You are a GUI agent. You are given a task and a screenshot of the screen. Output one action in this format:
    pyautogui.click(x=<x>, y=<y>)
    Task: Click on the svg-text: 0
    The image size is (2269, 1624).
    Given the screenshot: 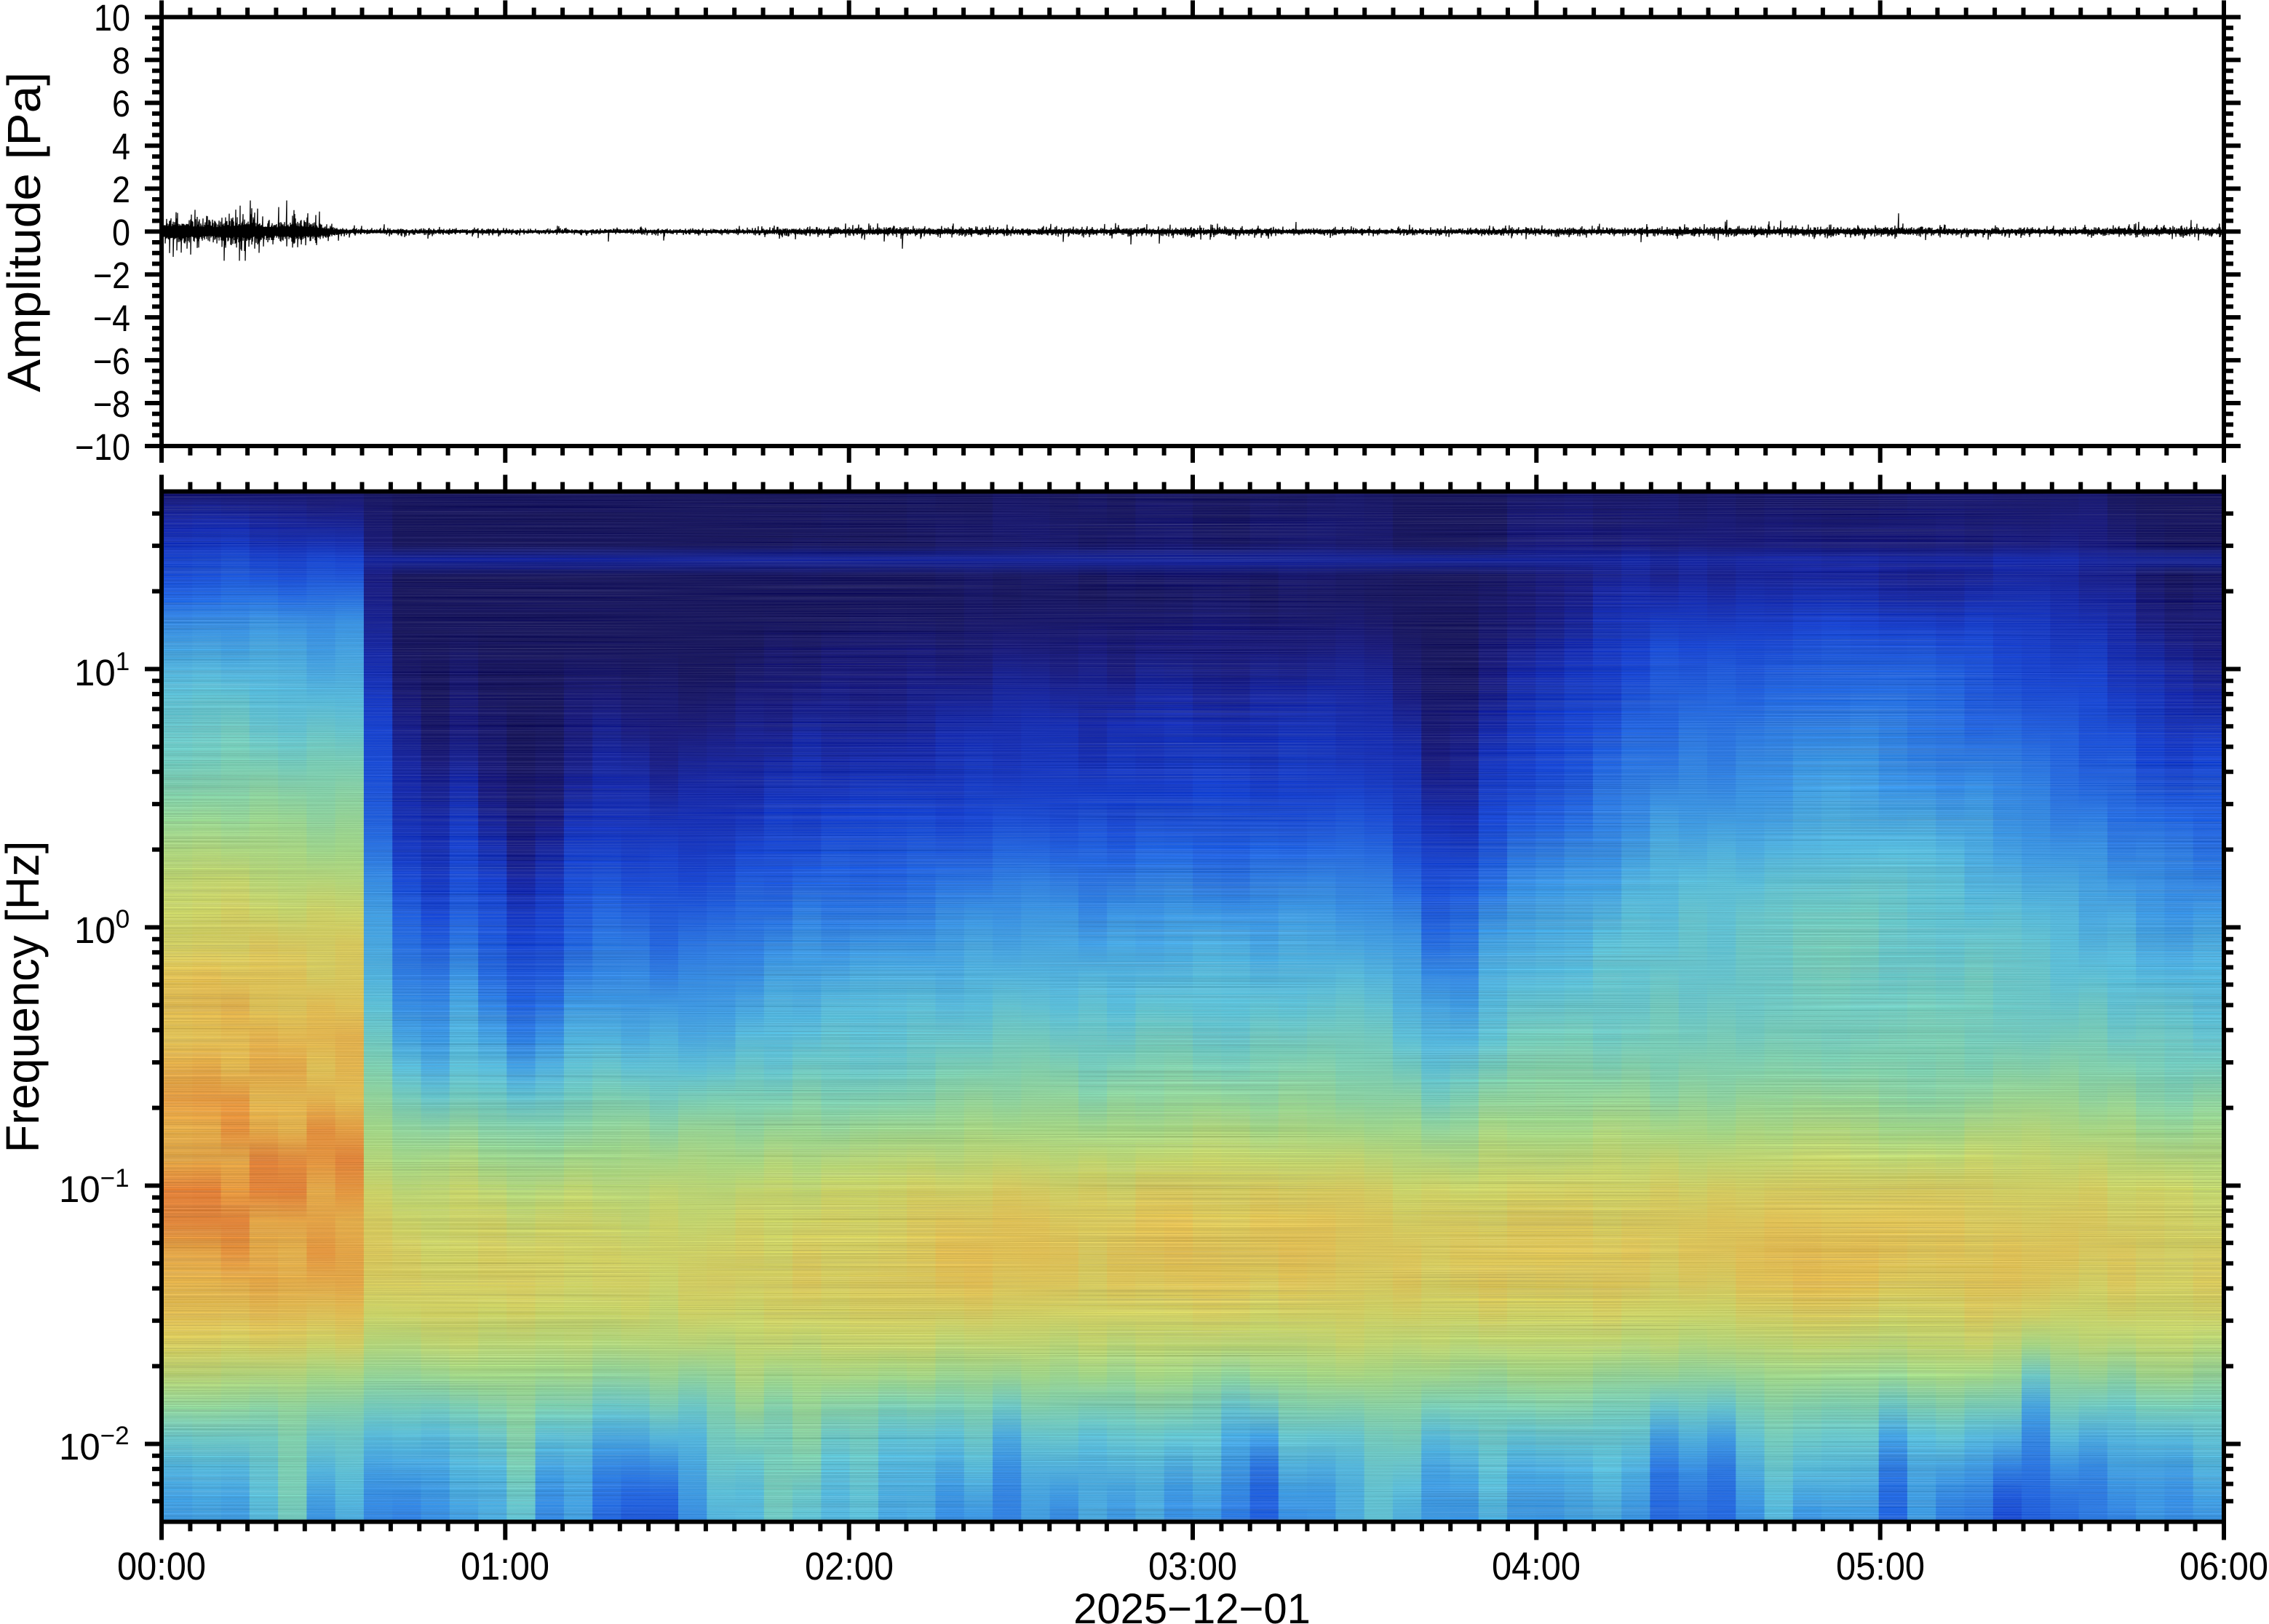 What is the action you would take?
    pyautogui.click(x=121, y=232)
    